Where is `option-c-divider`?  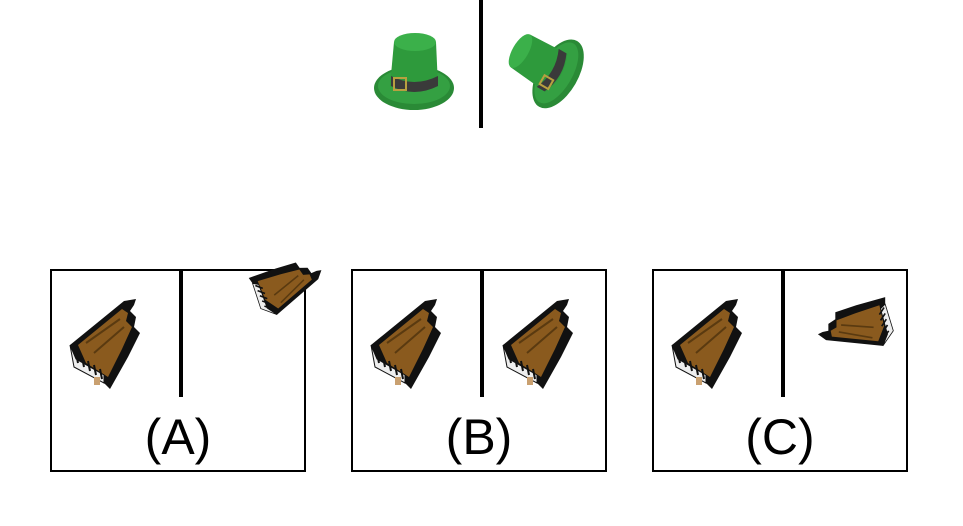
option-c-divider is located at coordinates (783, 334).